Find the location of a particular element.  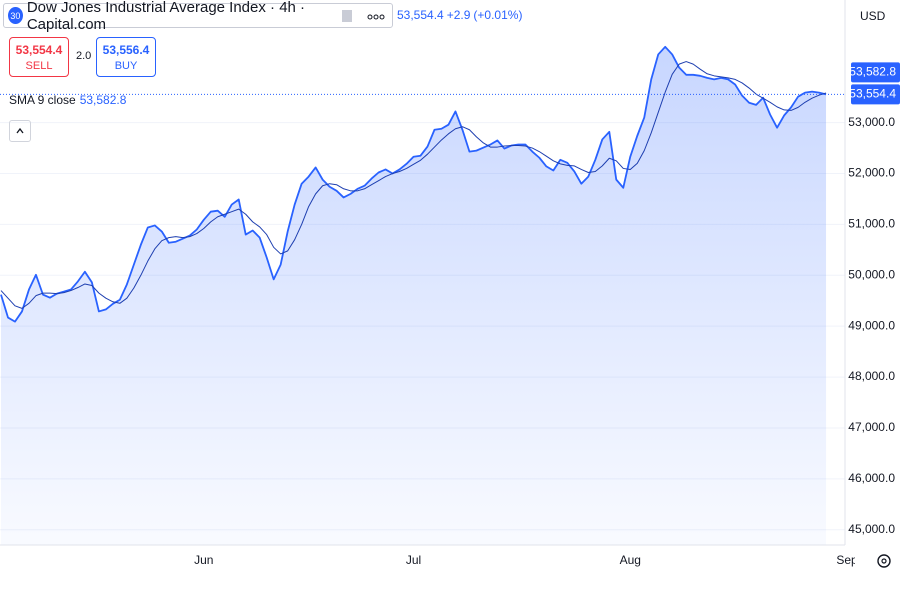

sell-button: 53,554.4 SELL is located at coordinates (39, 57).